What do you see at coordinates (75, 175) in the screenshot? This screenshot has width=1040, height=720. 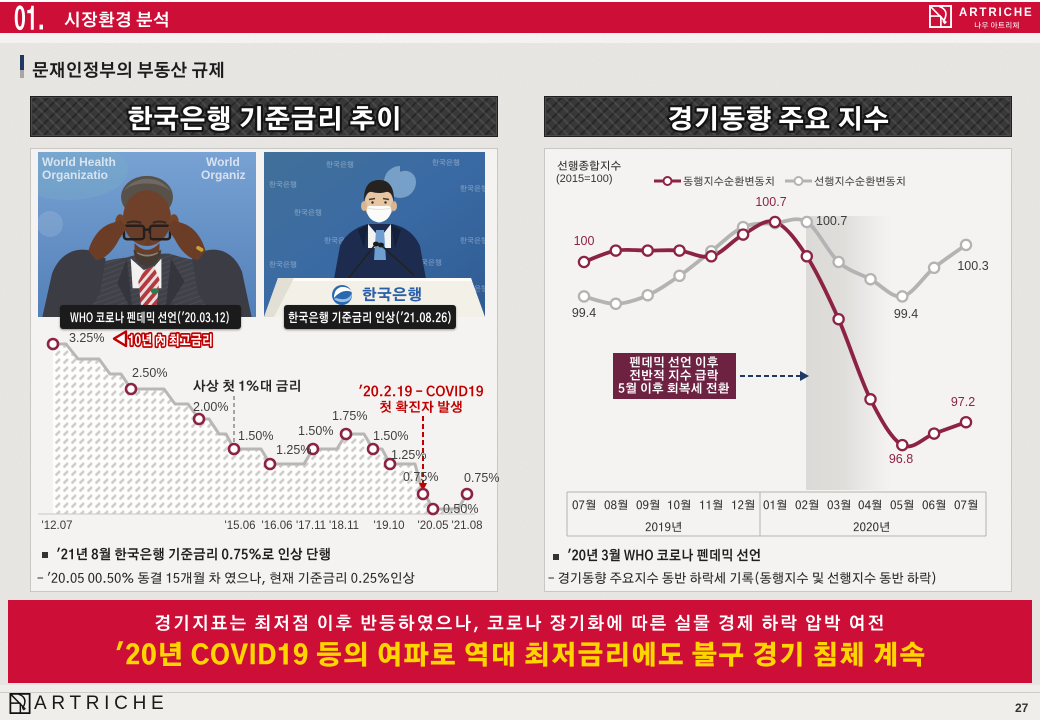 I see `svg-text: Organizatio` at bounding box center [75, 175].